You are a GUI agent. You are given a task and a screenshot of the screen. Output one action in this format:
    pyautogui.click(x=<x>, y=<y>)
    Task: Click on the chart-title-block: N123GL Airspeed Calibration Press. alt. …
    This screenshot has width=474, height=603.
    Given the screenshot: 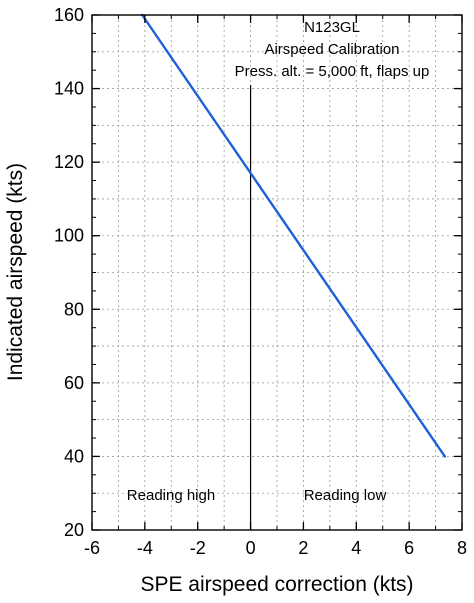 What is the action you would take?
    pyautogui.click(x=332, y=49)
    